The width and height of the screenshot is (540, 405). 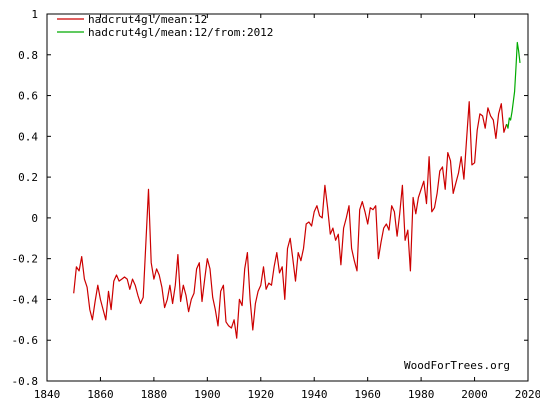 I want to click on y-tick-label: -0.8, so click(x=25, y=381).